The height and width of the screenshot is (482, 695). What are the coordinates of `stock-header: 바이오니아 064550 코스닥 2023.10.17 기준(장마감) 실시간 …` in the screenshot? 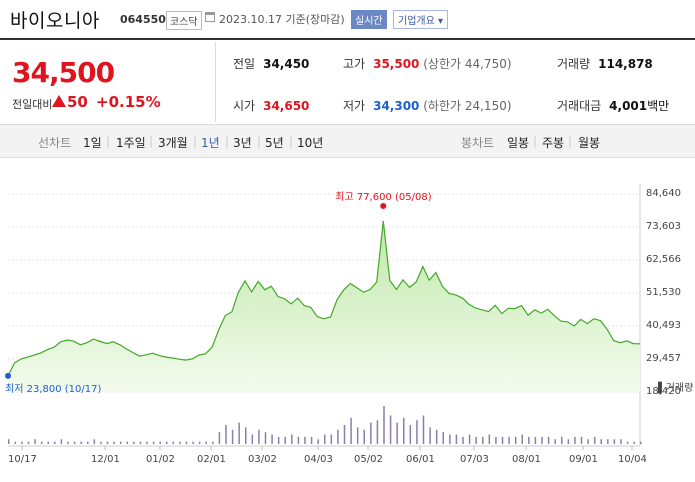 It's located at (347, 19).